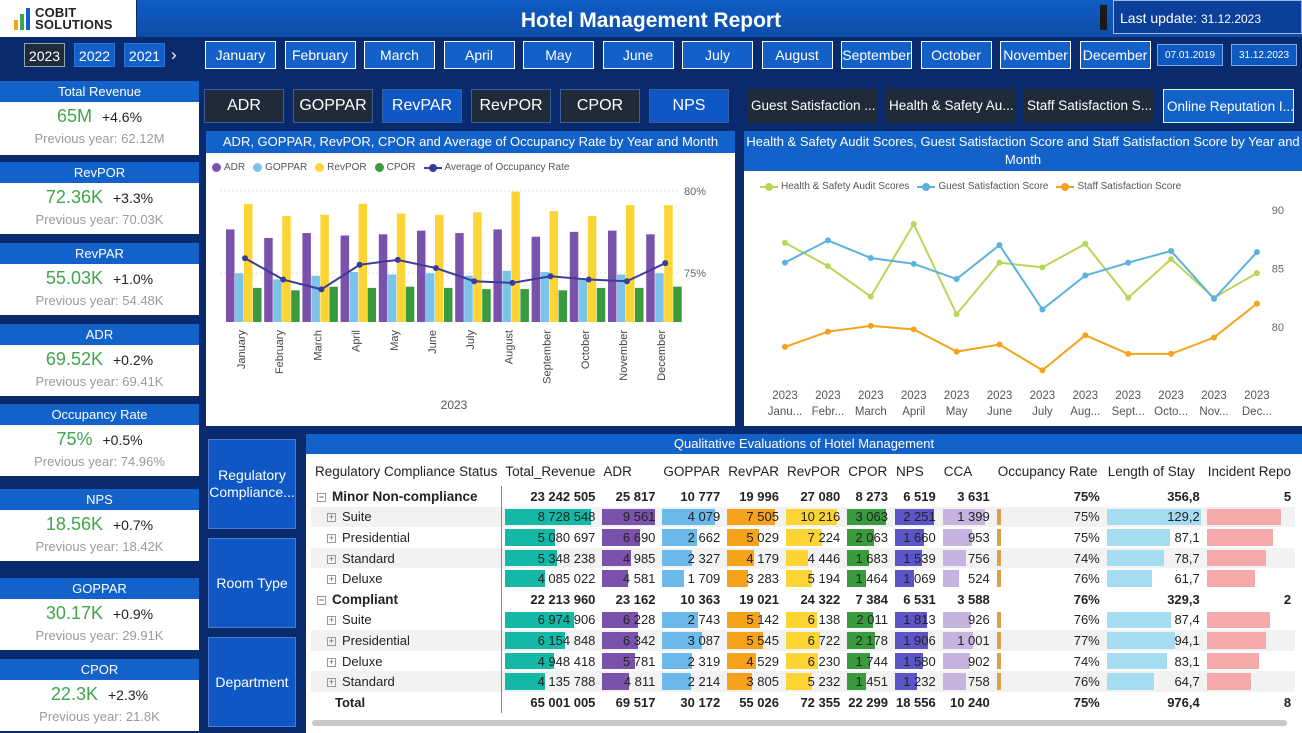 This screenshot has height=733, width=1302. Describe the element at coordinates (144, 55) in the screenshot. I see `year-2021-button: 2021` at that location.